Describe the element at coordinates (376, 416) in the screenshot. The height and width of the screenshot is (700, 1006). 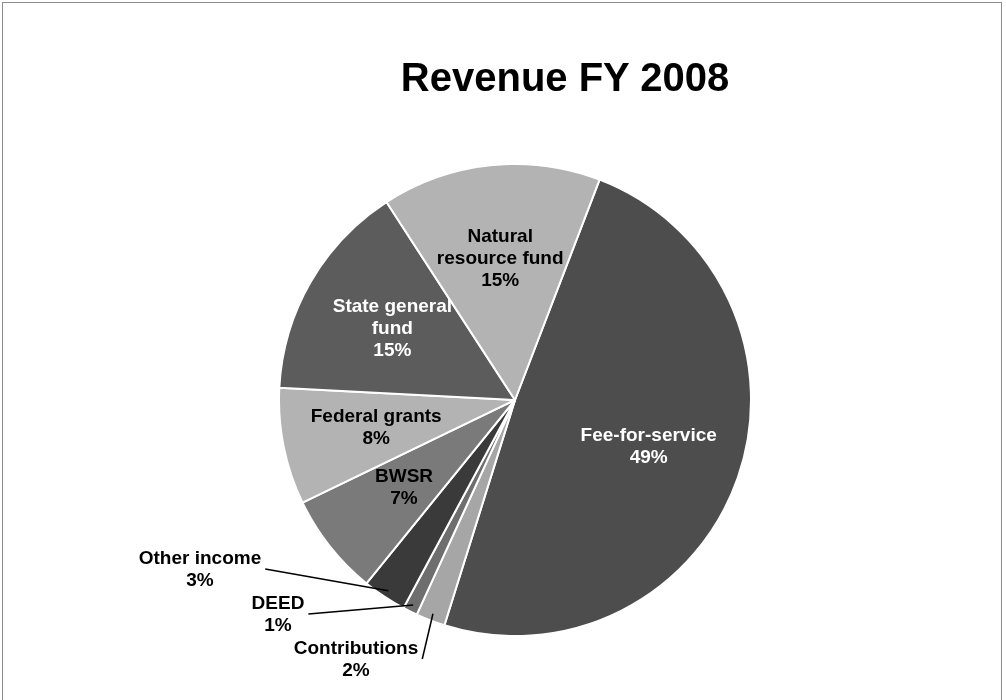
I see `slice-label: Federal grants` at that location.